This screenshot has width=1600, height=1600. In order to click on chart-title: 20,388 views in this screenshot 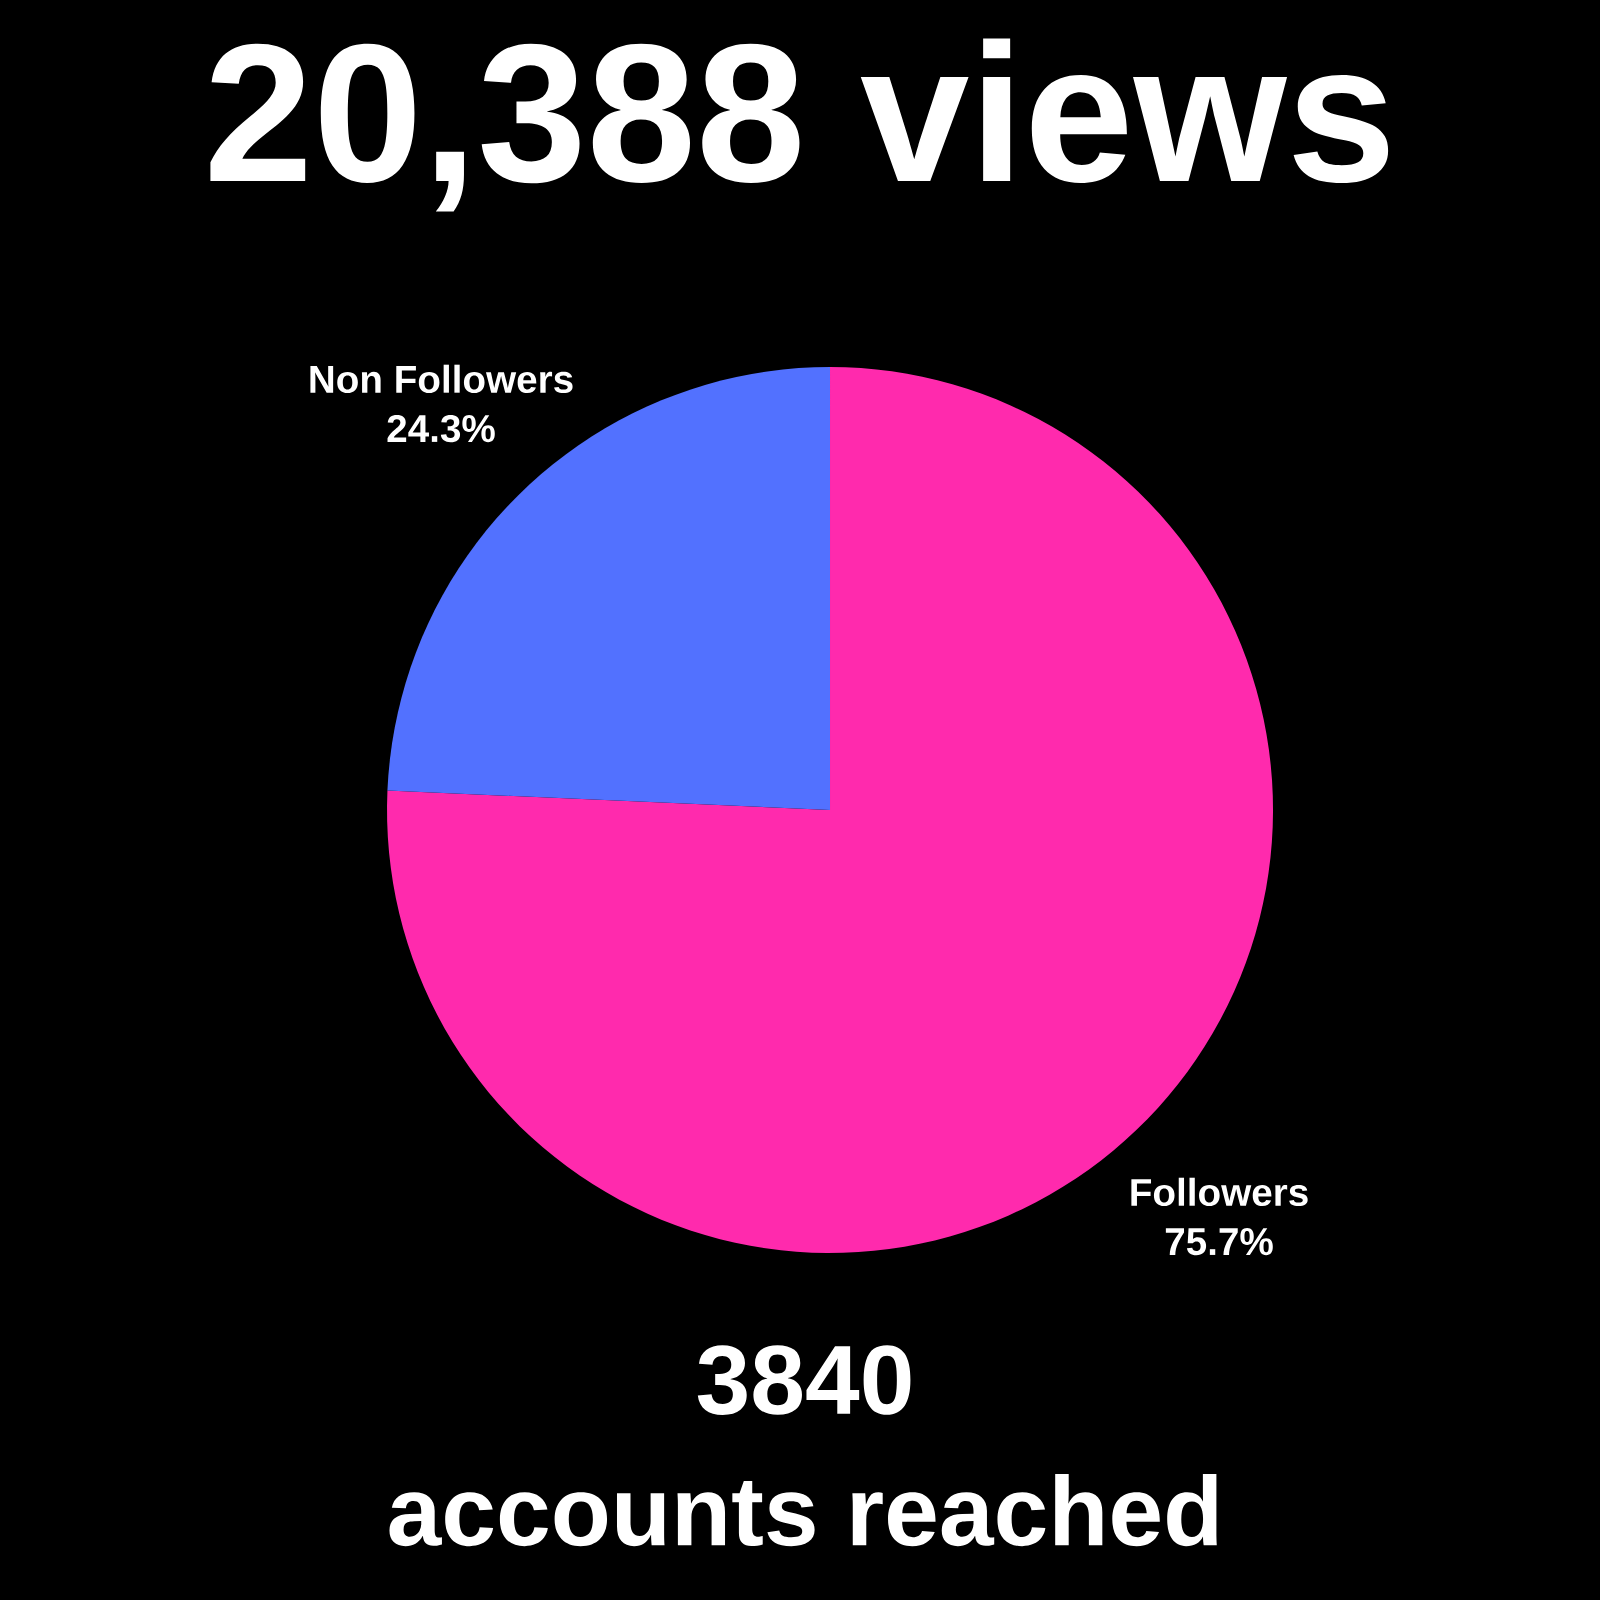, I will do `click(799, 125)`.